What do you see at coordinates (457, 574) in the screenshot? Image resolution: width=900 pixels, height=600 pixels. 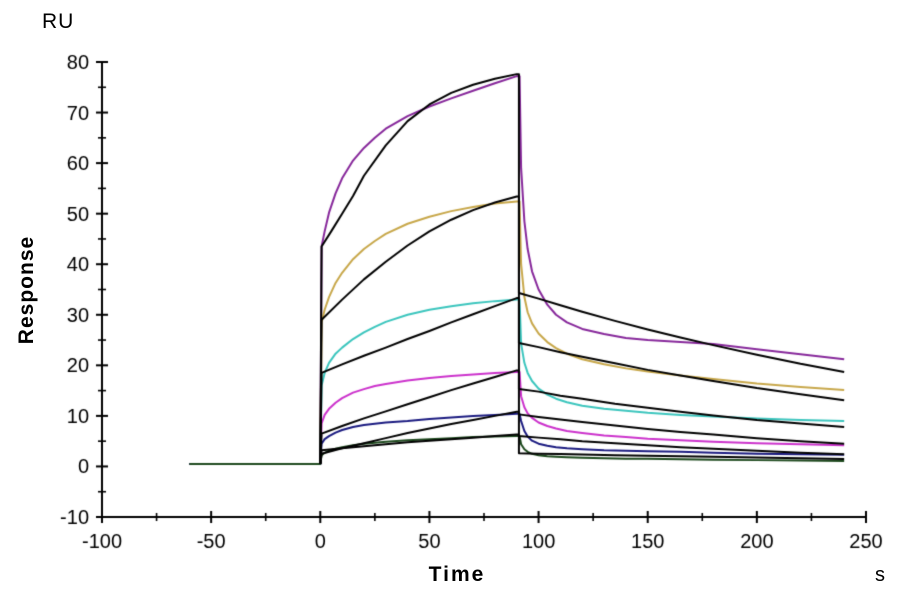 I see `x-axis-title: Time` at bounding box center [457, 574].